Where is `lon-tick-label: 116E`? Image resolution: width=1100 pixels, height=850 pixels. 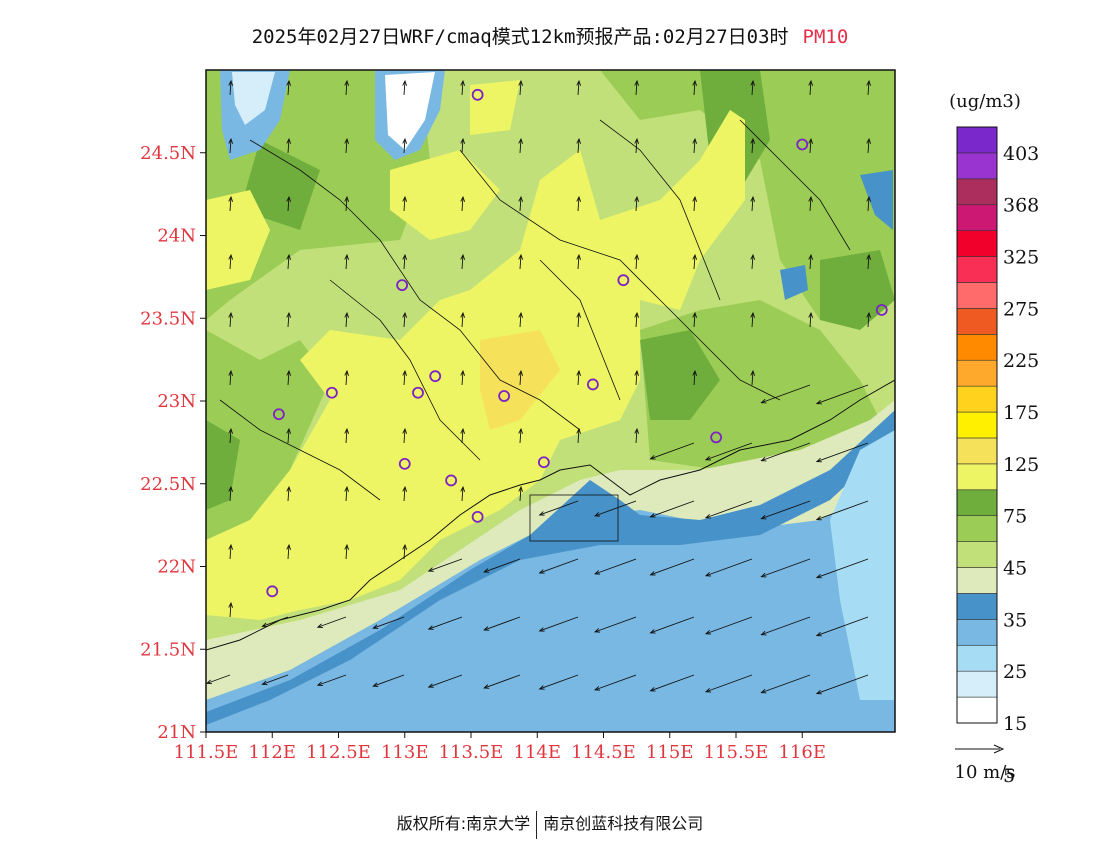 lon-tick-label: 116E is located at coordinates (803, 752).